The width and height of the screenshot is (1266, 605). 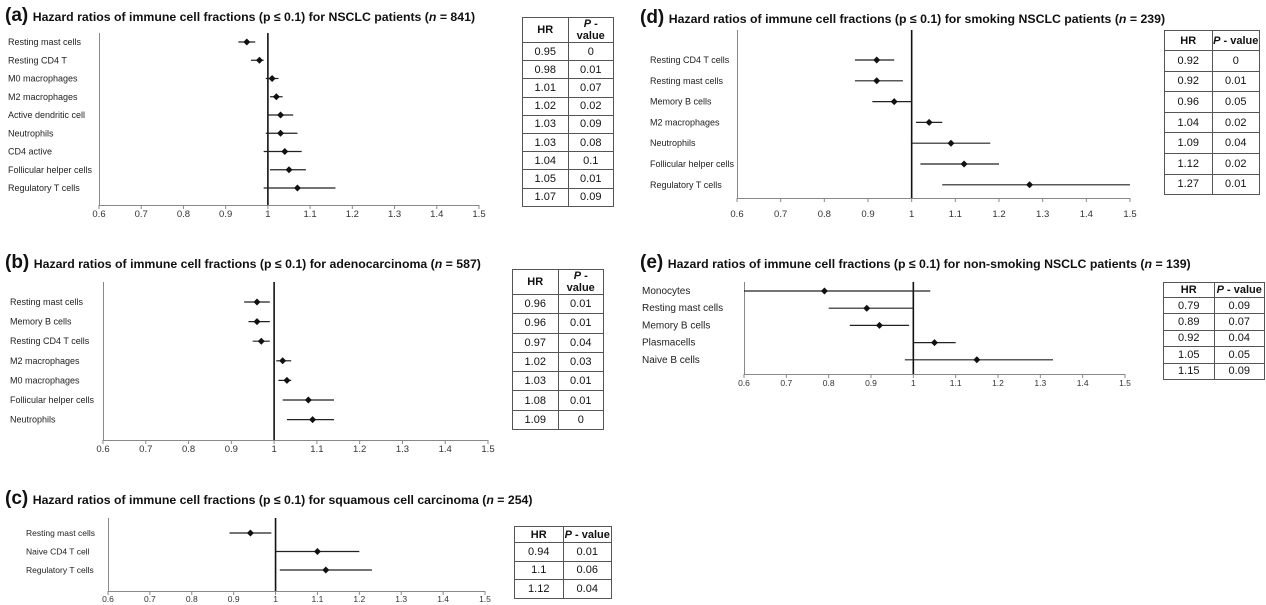 What do you see at coordinates (1189, 322) in the screenshot?
I see `hr-value: 0.89` at bounding box center [1189, 322].